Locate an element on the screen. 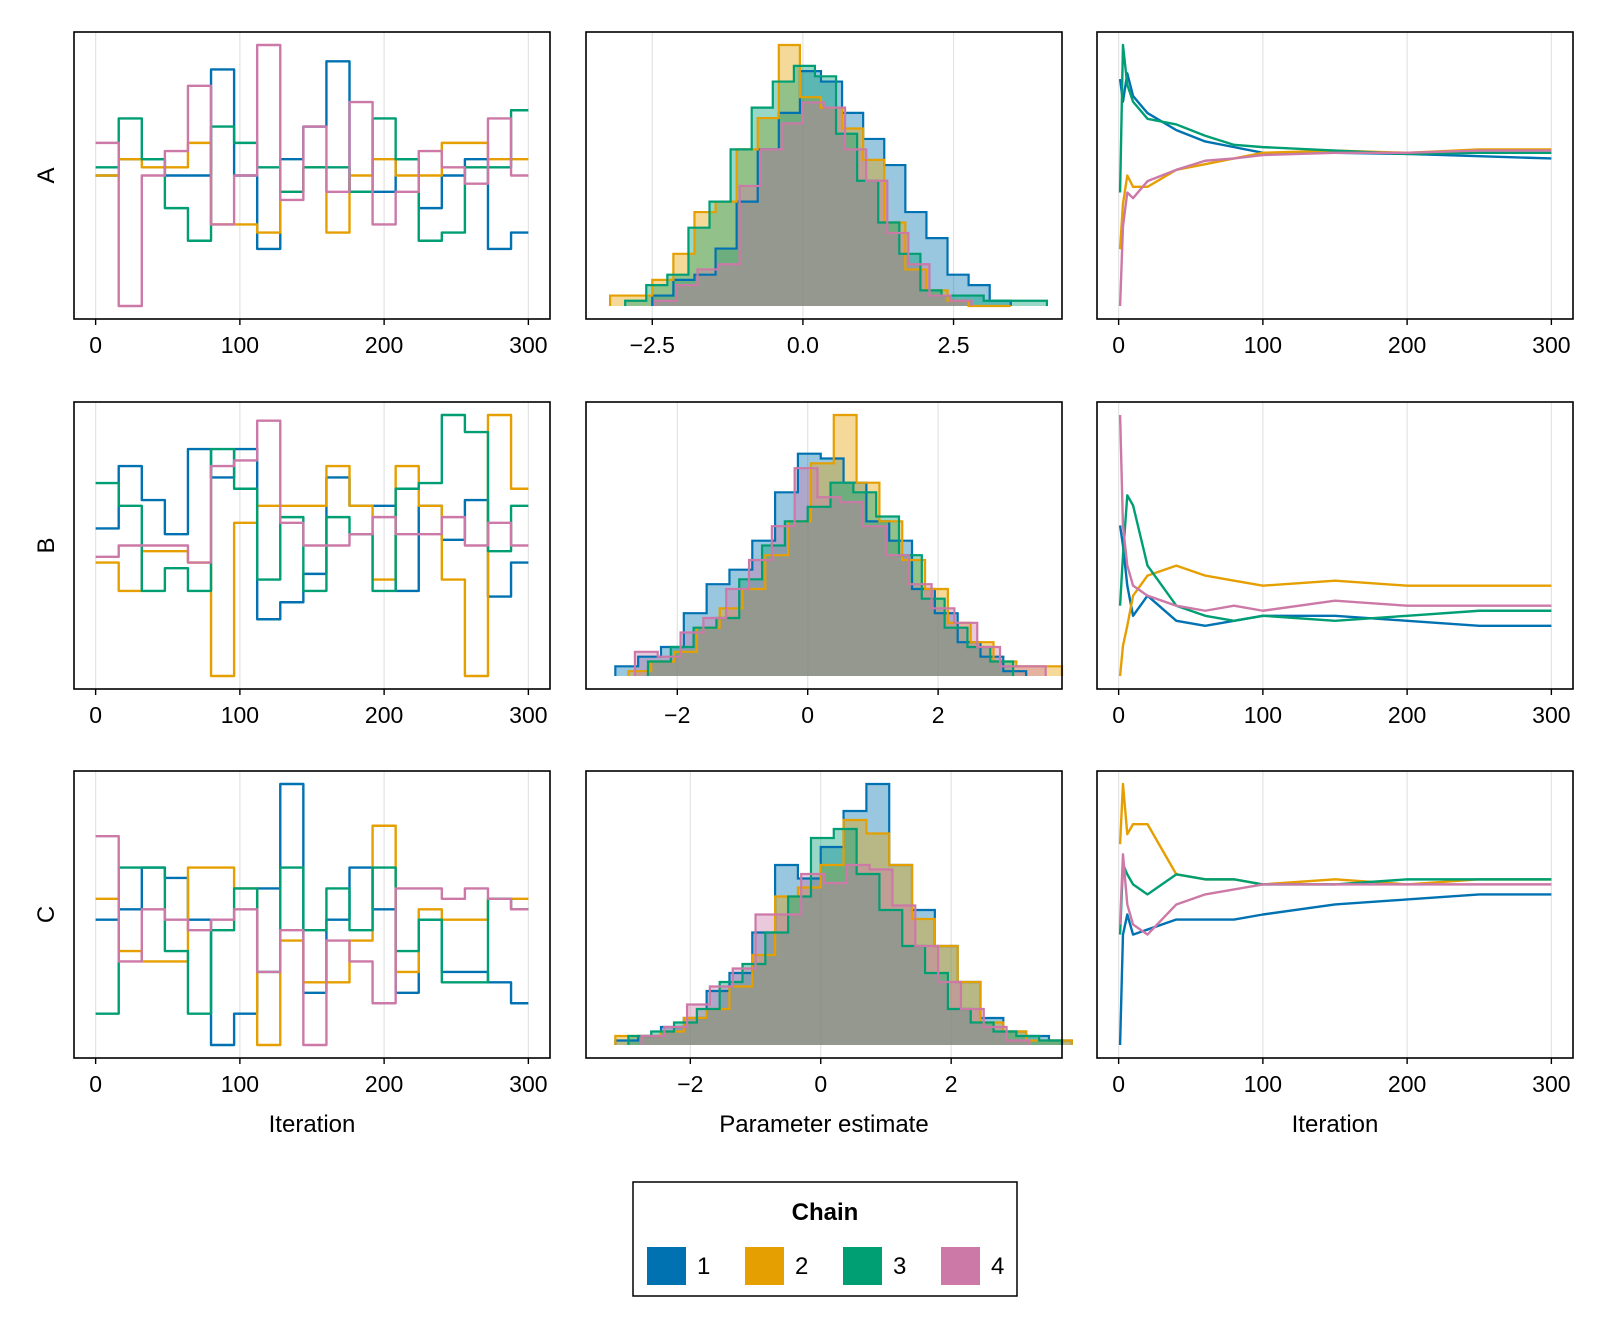 This screenshot has width=1600, height=1320. legend-title: Chain is located at coordinates (825, 1212).